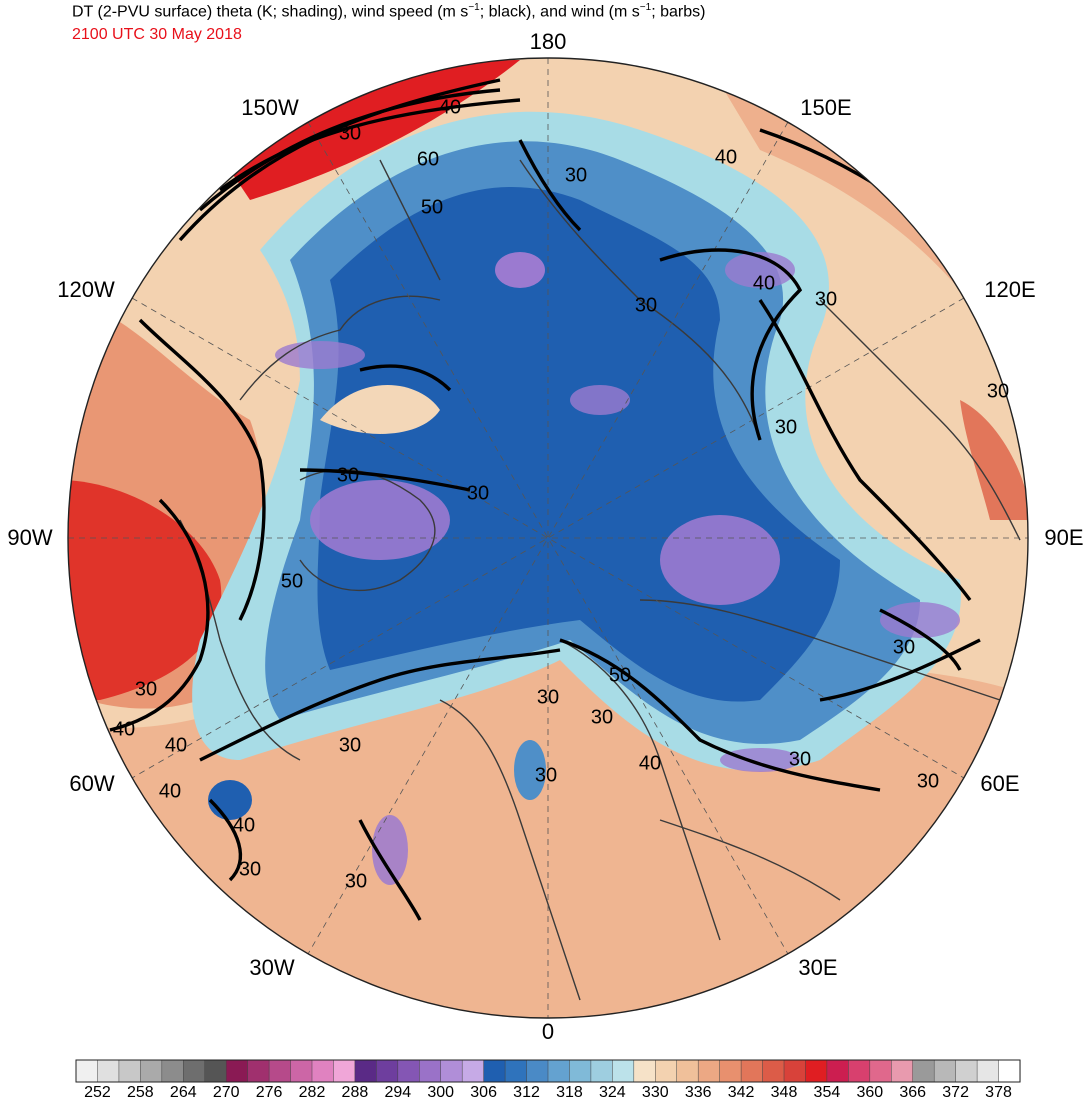 The width and height of the screenshot is (1088, 1105). I want to click on colorbar-tick-label: 336, so click(698, 1092).